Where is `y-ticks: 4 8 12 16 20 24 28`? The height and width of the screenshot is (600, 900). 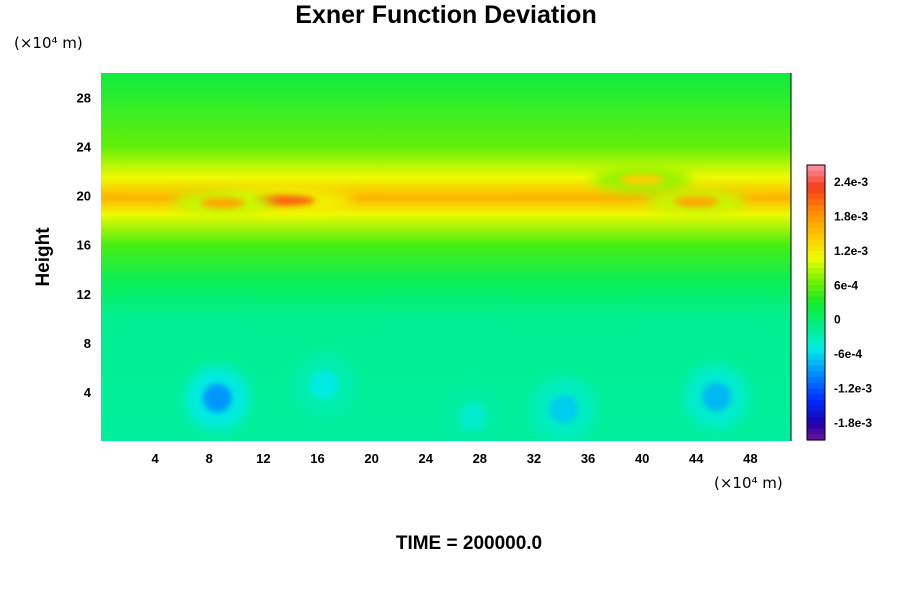
y-ticks: 4 8 12 16 20 24 28 is located at coordinates (84, 245).